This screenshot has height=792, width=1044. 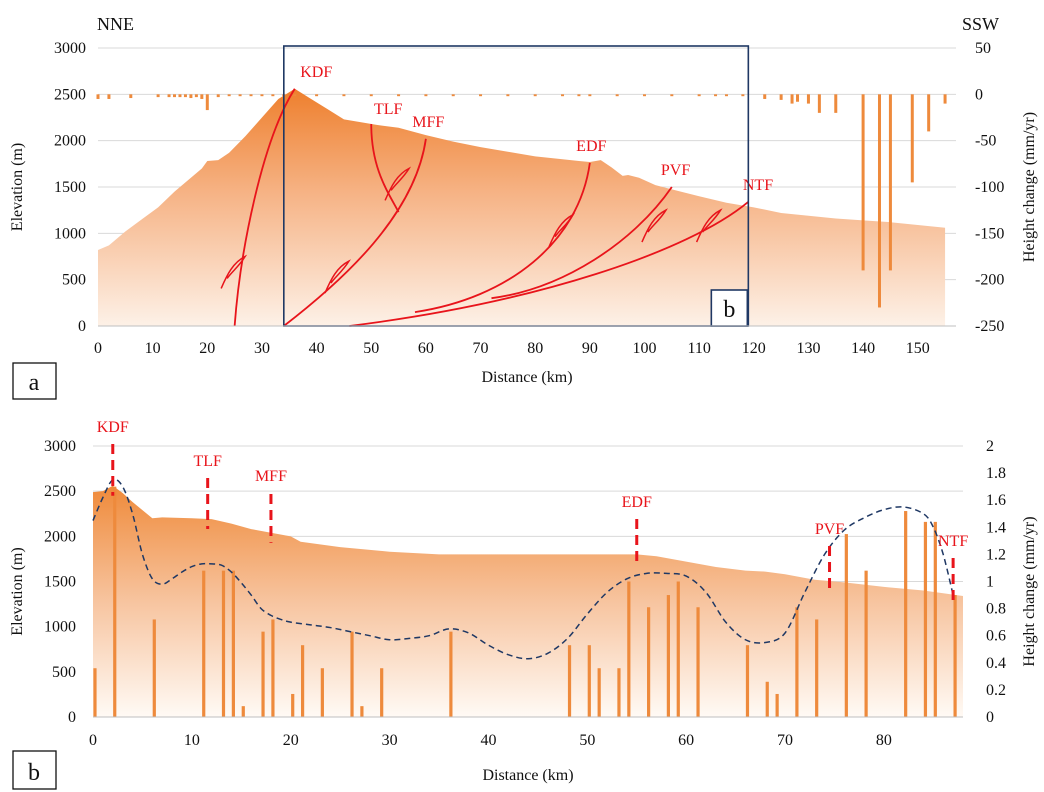 I want to click on panel-label: a, so click(x=34, y=383).